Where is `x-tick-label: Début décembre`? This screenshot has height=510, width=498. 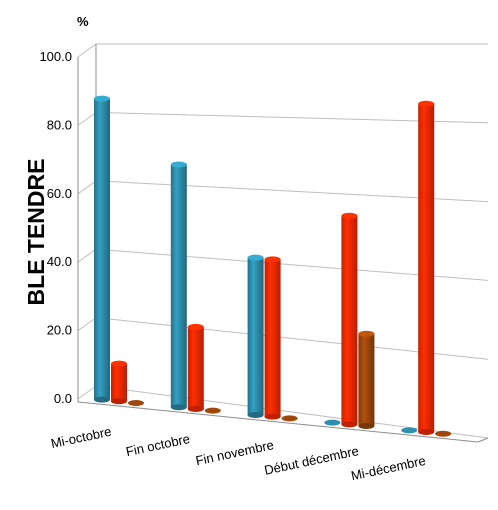
x-tick-label: Début décembre is located at coordinates (311, 460).